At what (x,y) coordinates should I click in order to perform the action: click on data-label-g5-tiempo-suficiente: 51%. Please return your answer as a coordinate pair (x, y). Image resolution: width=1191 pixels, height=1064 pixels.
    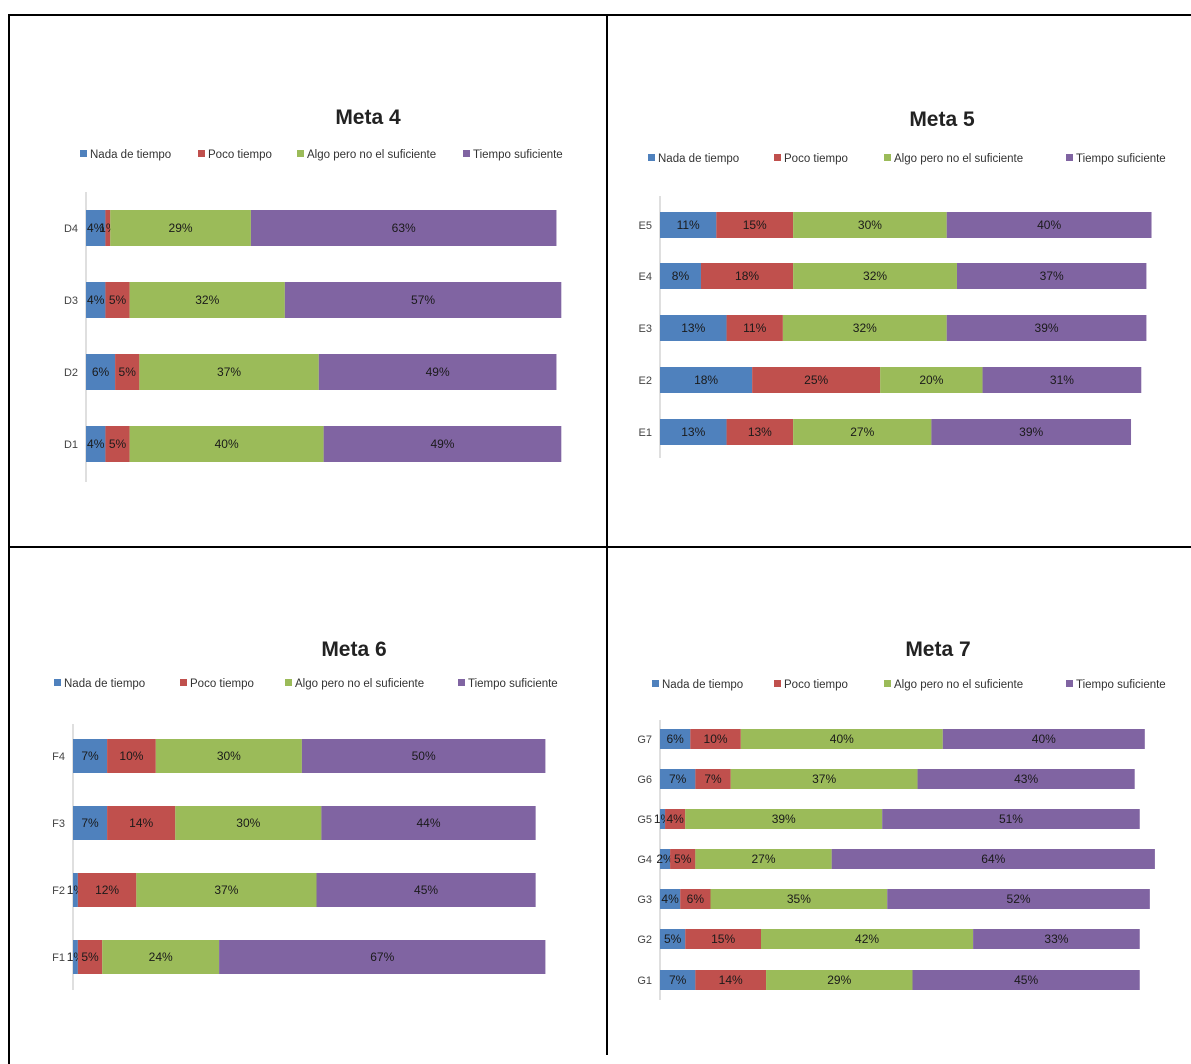
    Looking at the image, I should click on (1011, 819).